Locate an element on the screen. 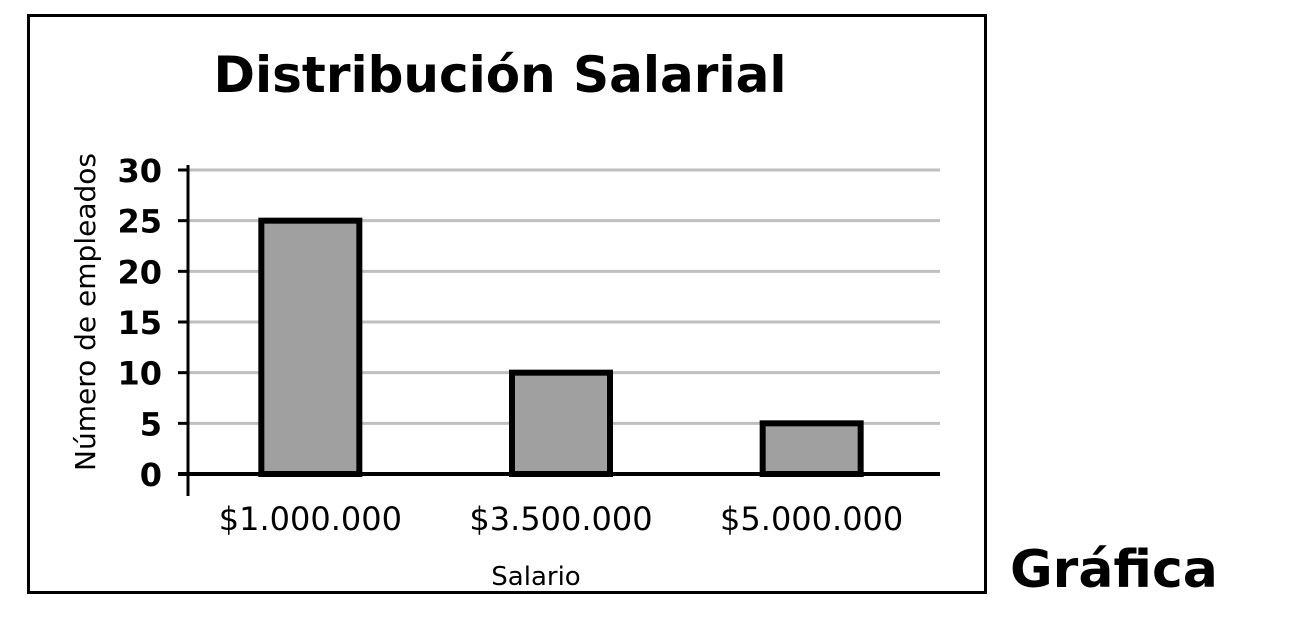 The width and height of the screenshot is (1295, 624). figure-caption: Gráfica is located at coordinates (1114, 570).